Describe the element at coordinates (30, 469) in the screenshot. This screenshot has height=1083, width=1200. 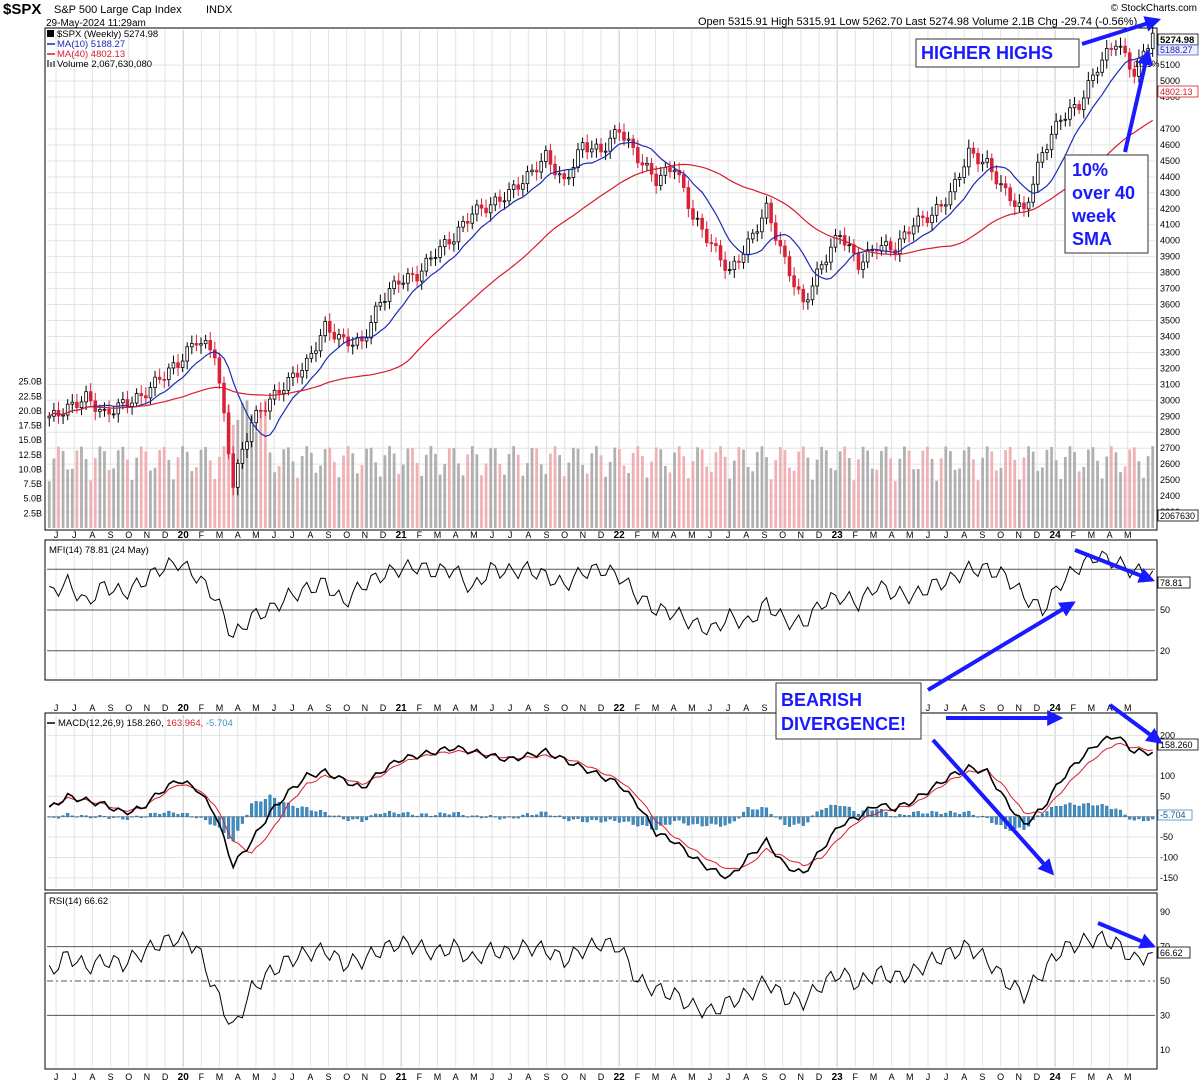
I see `volume-tick-label: 10.0B` at that location.